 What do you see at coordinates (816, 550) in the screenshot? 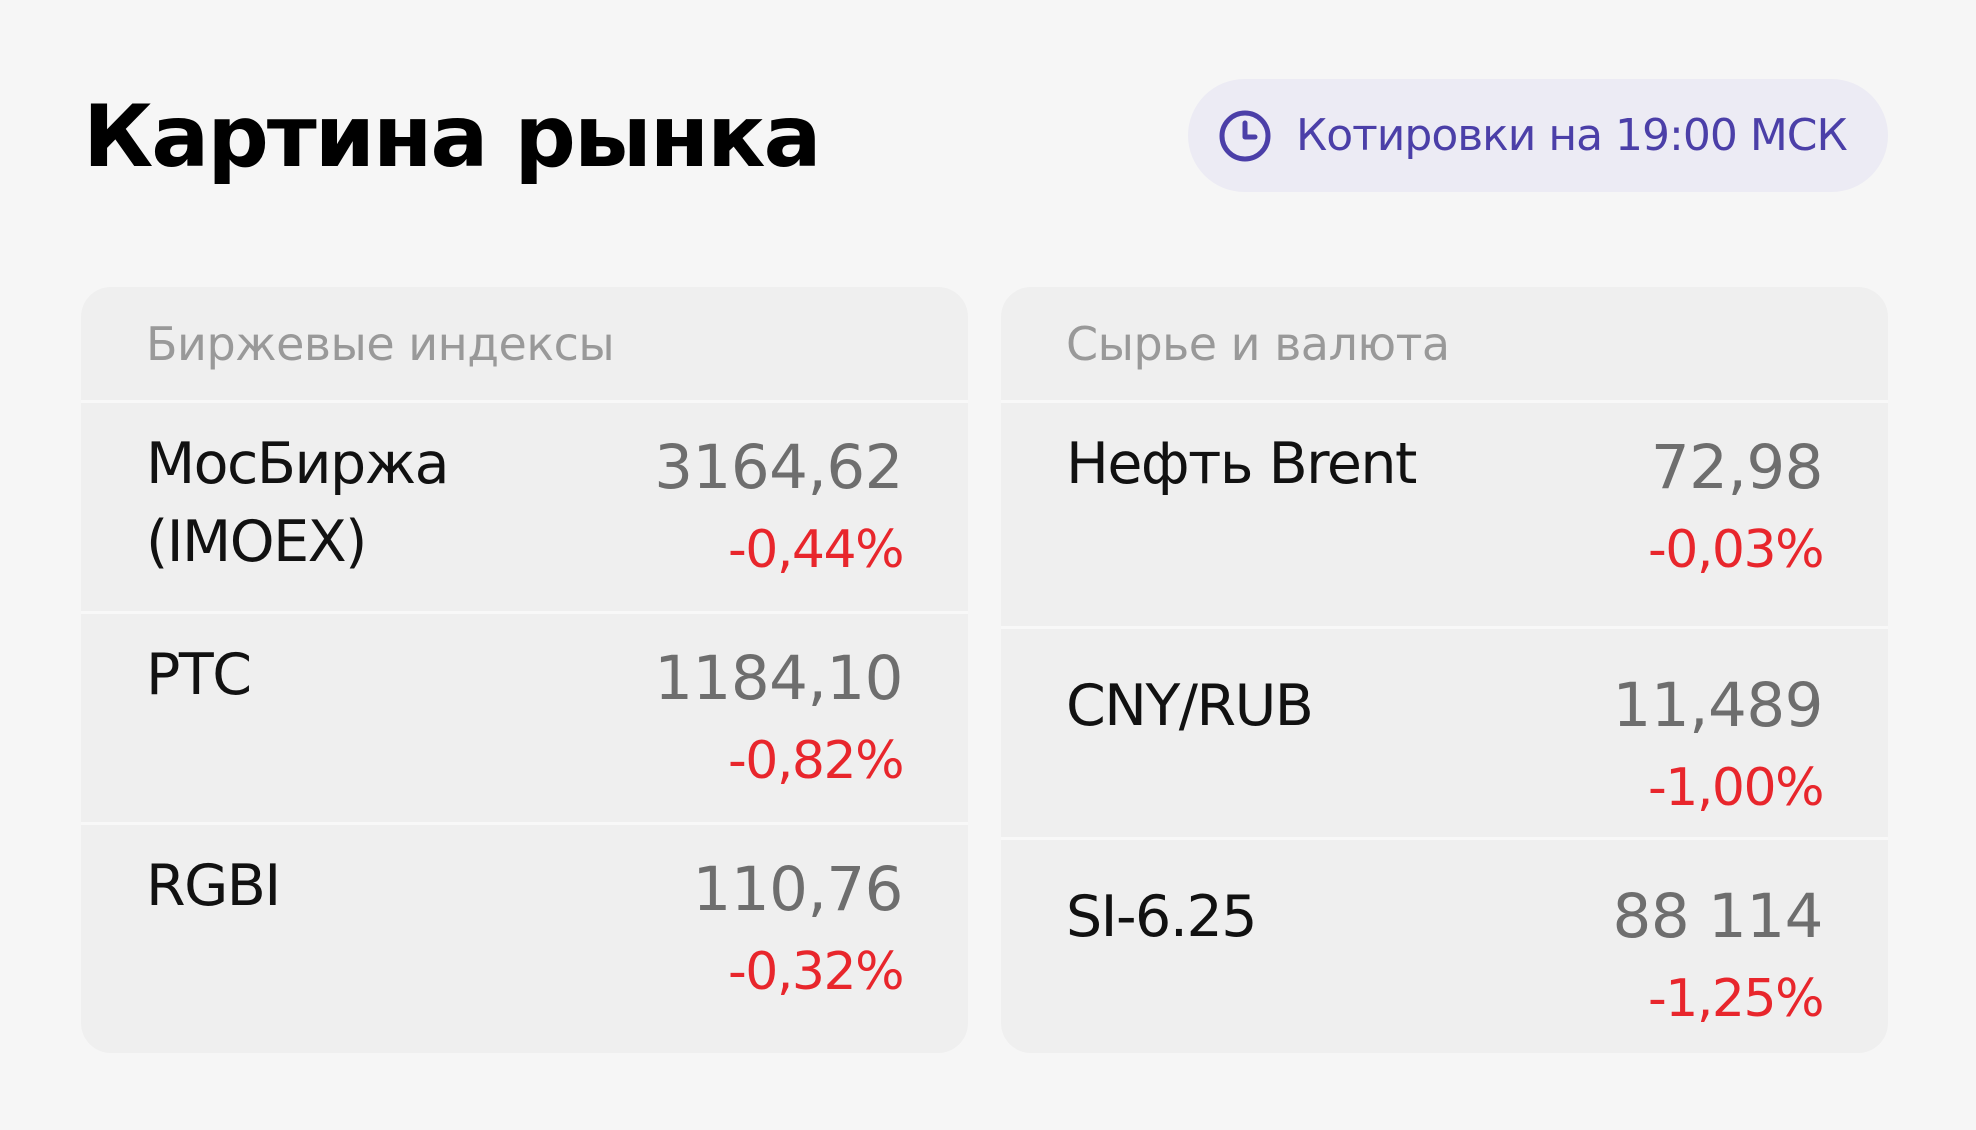
I see `quote-change: -0,44%` at bounding box center [816, 550].